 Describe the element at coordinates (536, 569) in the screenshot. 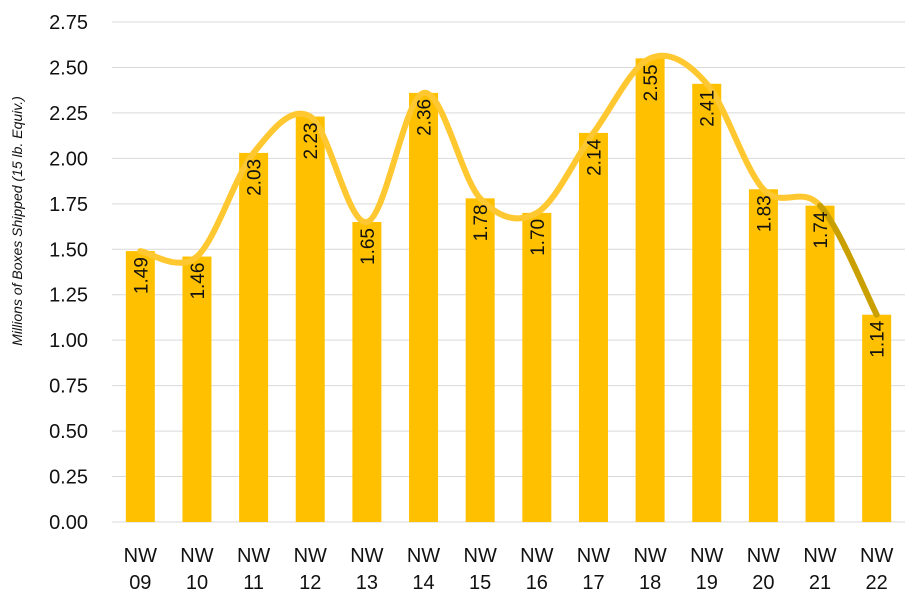

I see `x-category-label: NW 16` at that location.